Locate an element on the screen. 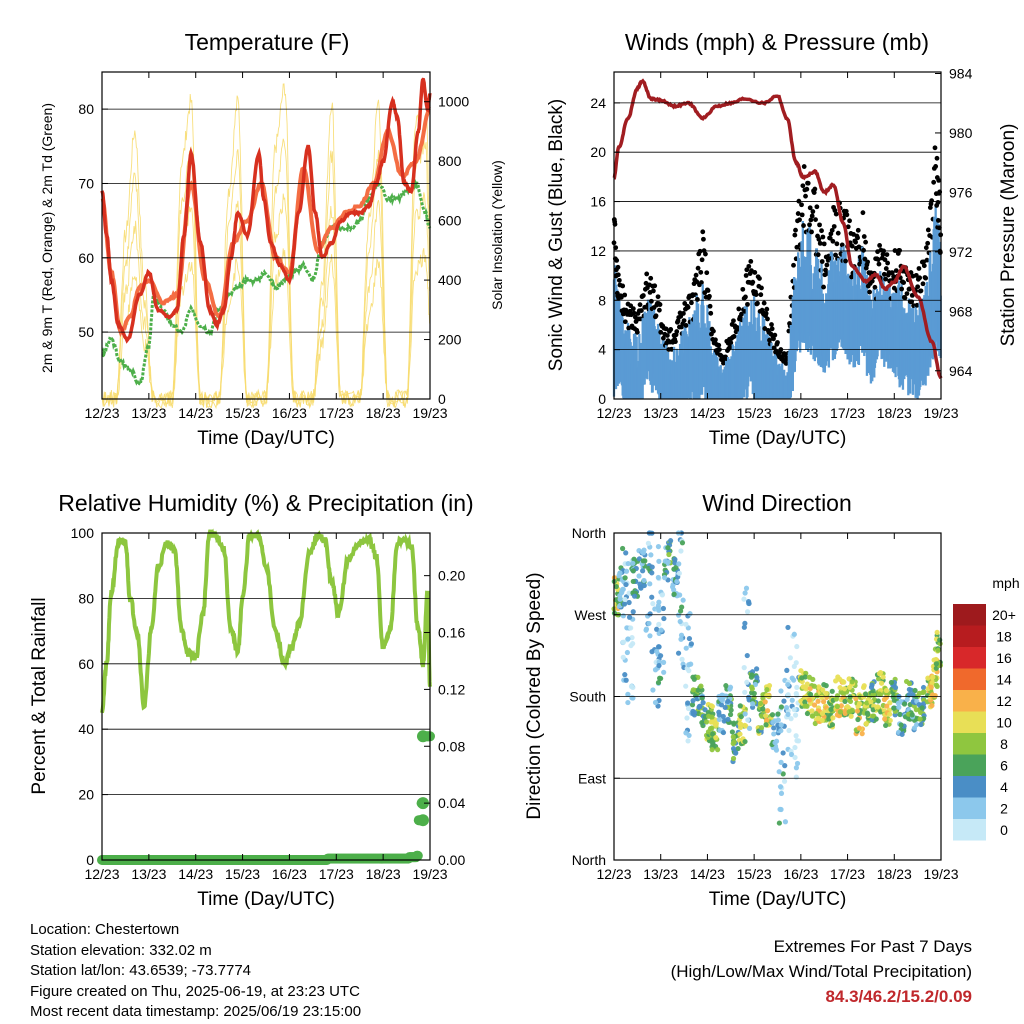 This screenshot has width=1024, height=1024. temp-y2label: Solar Insolation (Yellow) is located at coordinates (497, 235).